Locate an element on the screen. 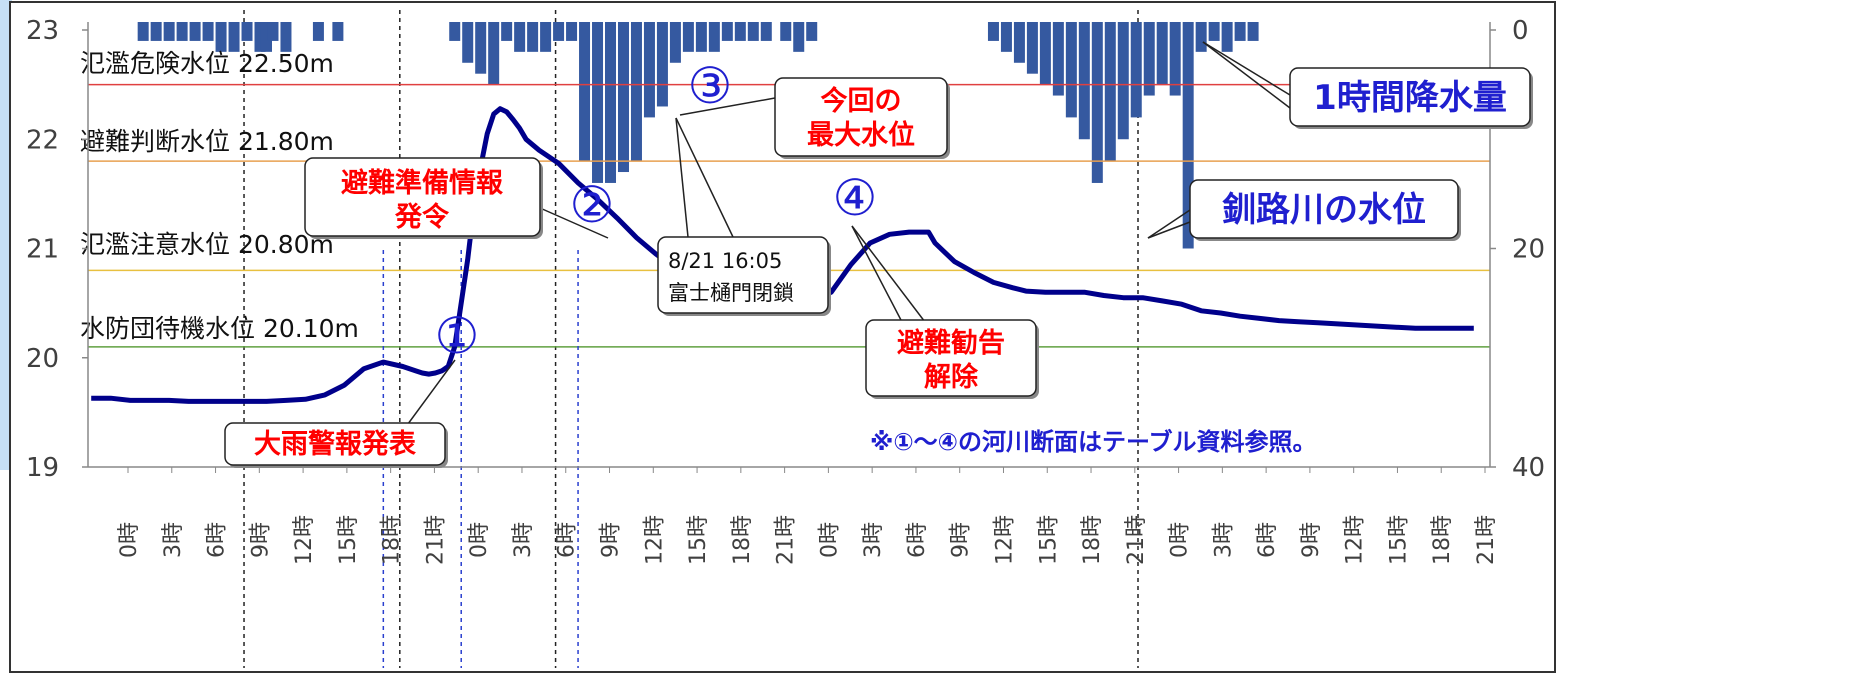  gate-note-line1: 8/21 16:05 is located at coordinates (725, 261).